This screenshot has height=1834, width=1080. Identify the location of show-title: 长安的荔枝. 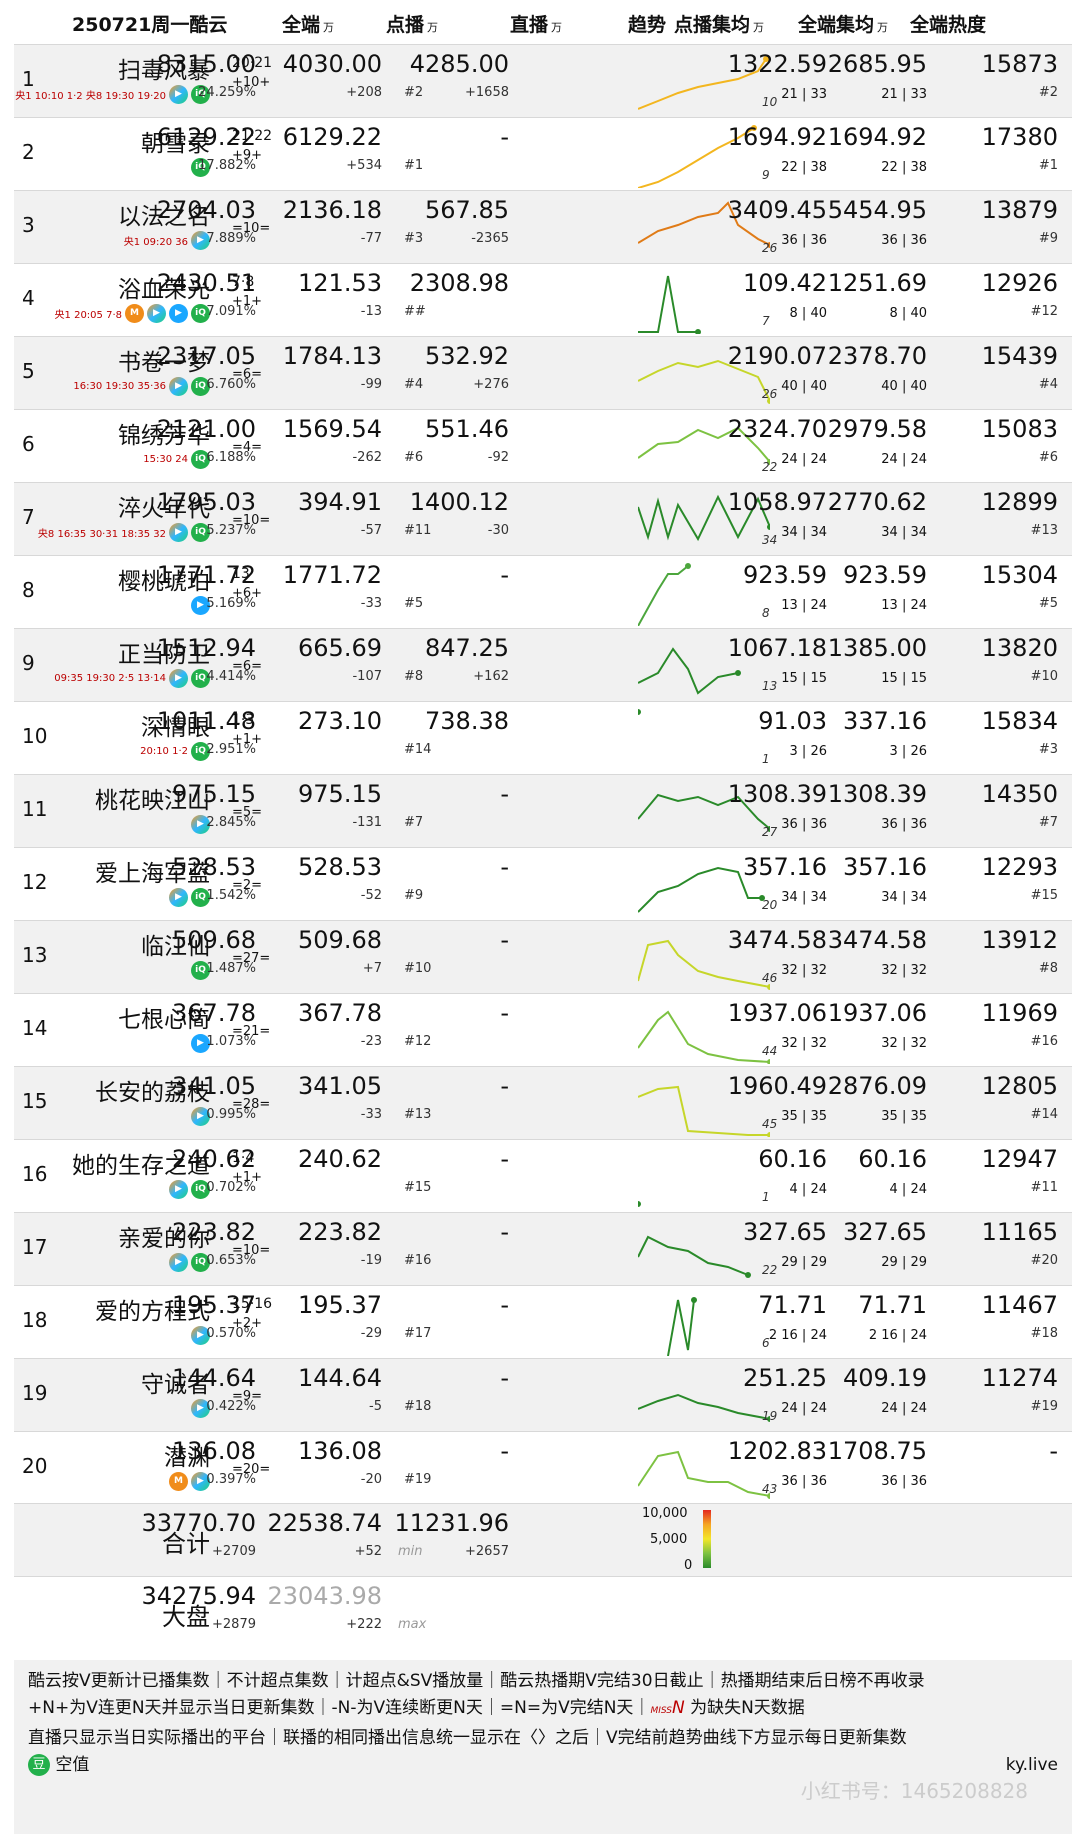
(152, 1093).